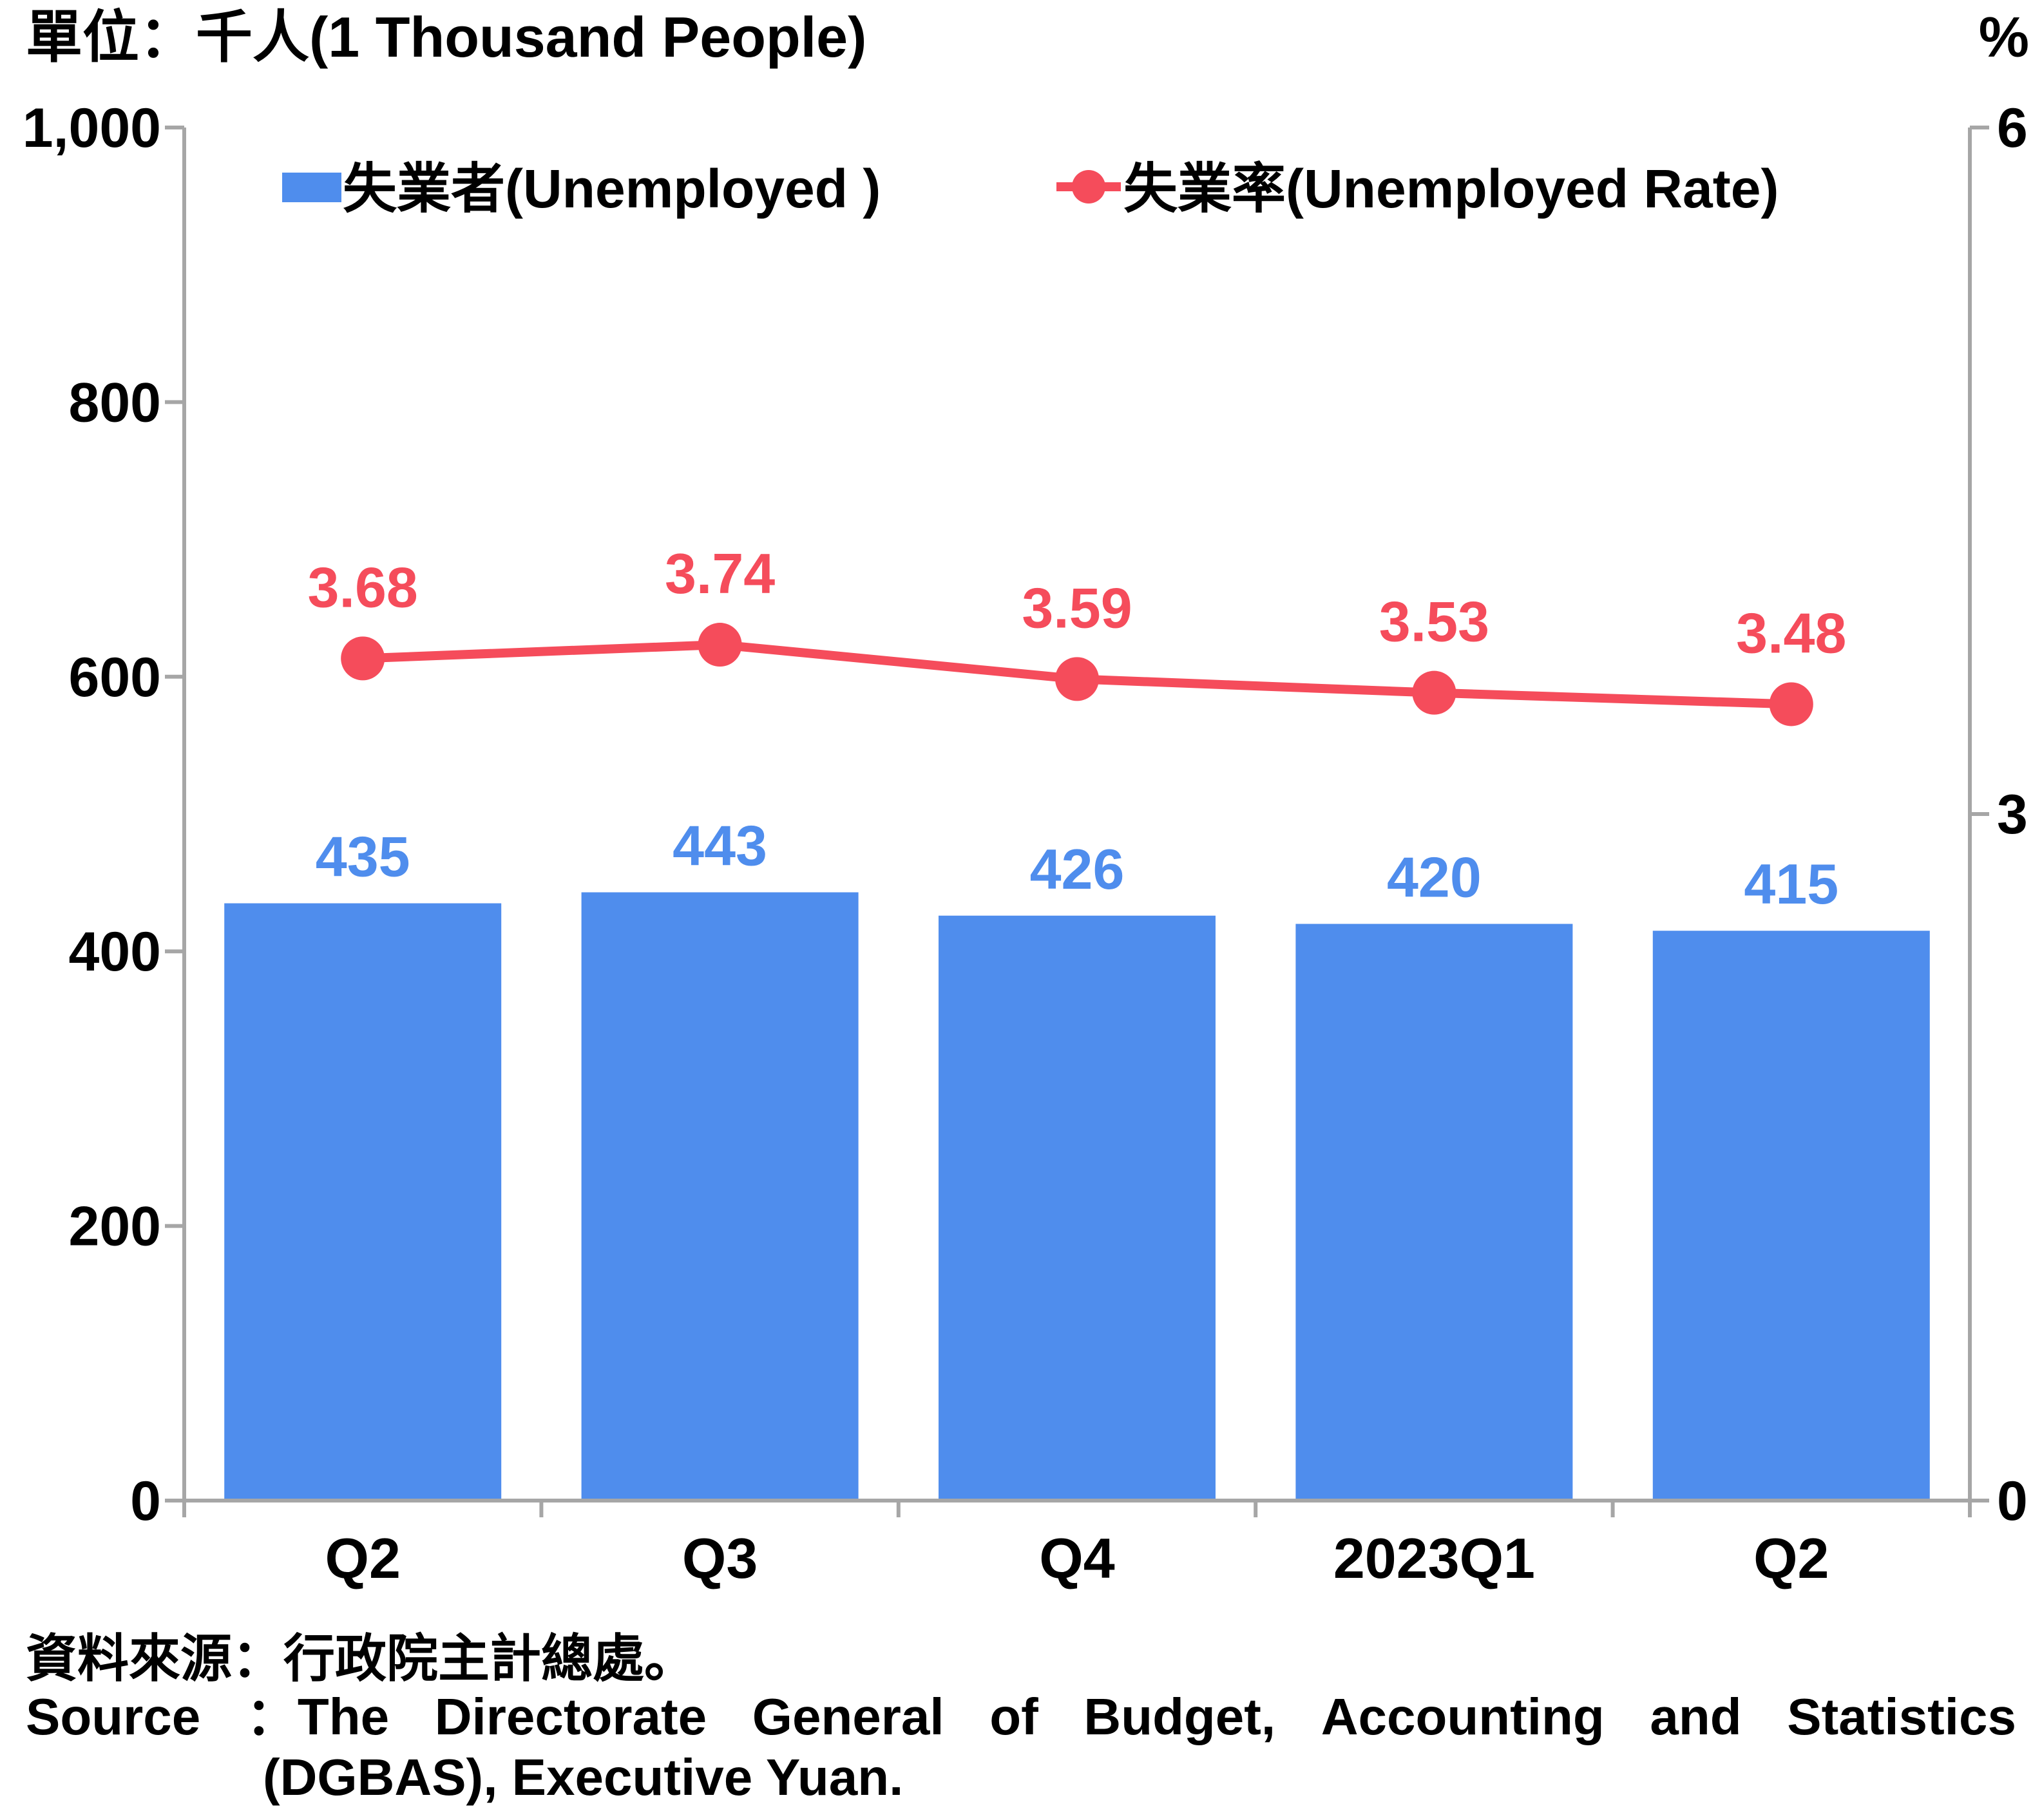  I want to click on left-tick-label-2: 400, so click(115, 952).